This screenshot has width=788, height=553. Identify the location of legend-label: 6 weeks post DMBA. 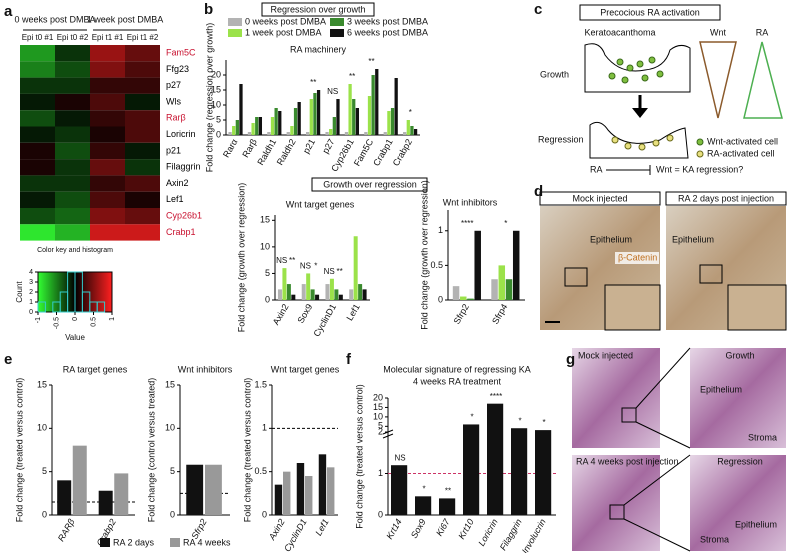
(387, 32).